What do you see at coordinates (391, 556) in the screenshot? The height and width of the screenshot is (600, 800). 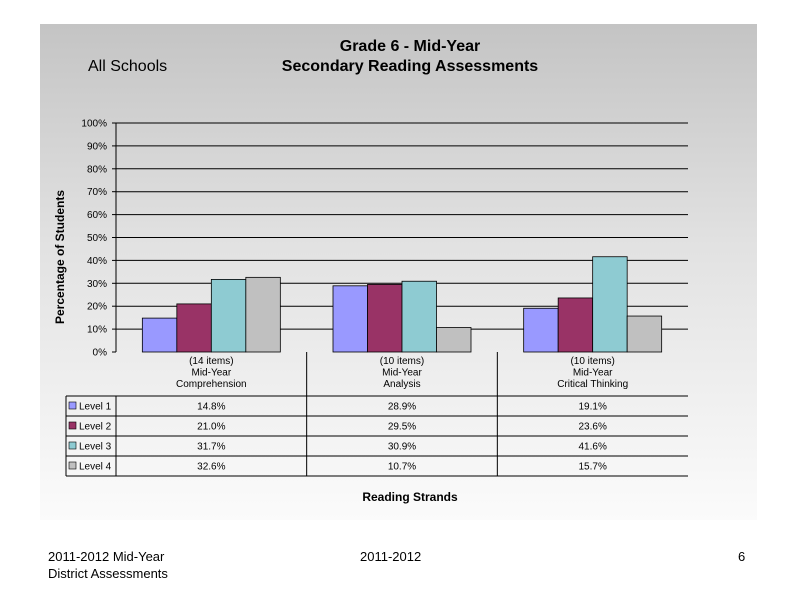 I see `footer-center: 2011-2012` at bounding box center [391, 556].